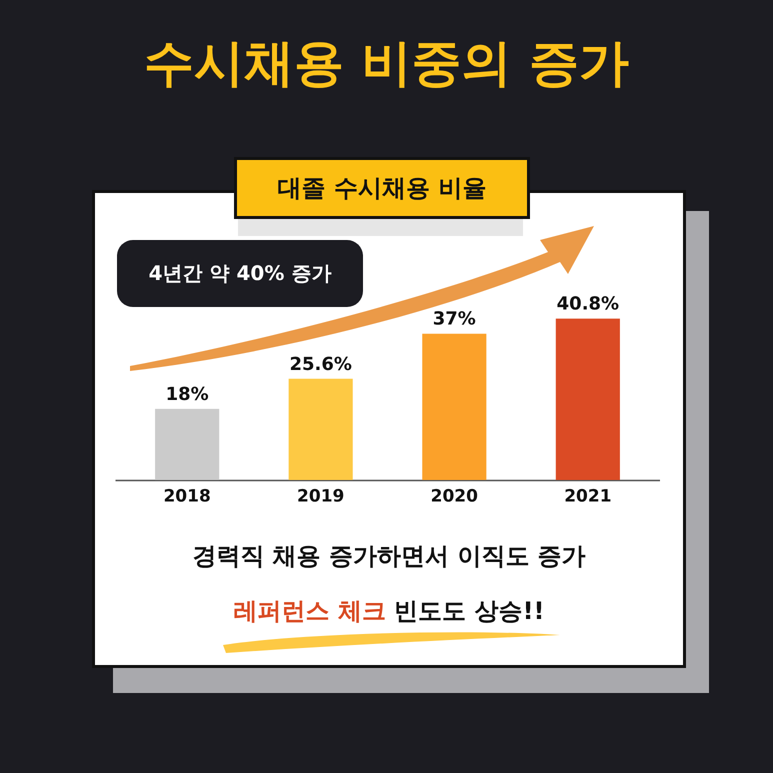 Image resolution: width=773 pixels, height=773 pixels. What do you see at coordinates (187, 496) in the screenshot?
I see `x-tick-label: 2018` at bounding box center [187, 496].